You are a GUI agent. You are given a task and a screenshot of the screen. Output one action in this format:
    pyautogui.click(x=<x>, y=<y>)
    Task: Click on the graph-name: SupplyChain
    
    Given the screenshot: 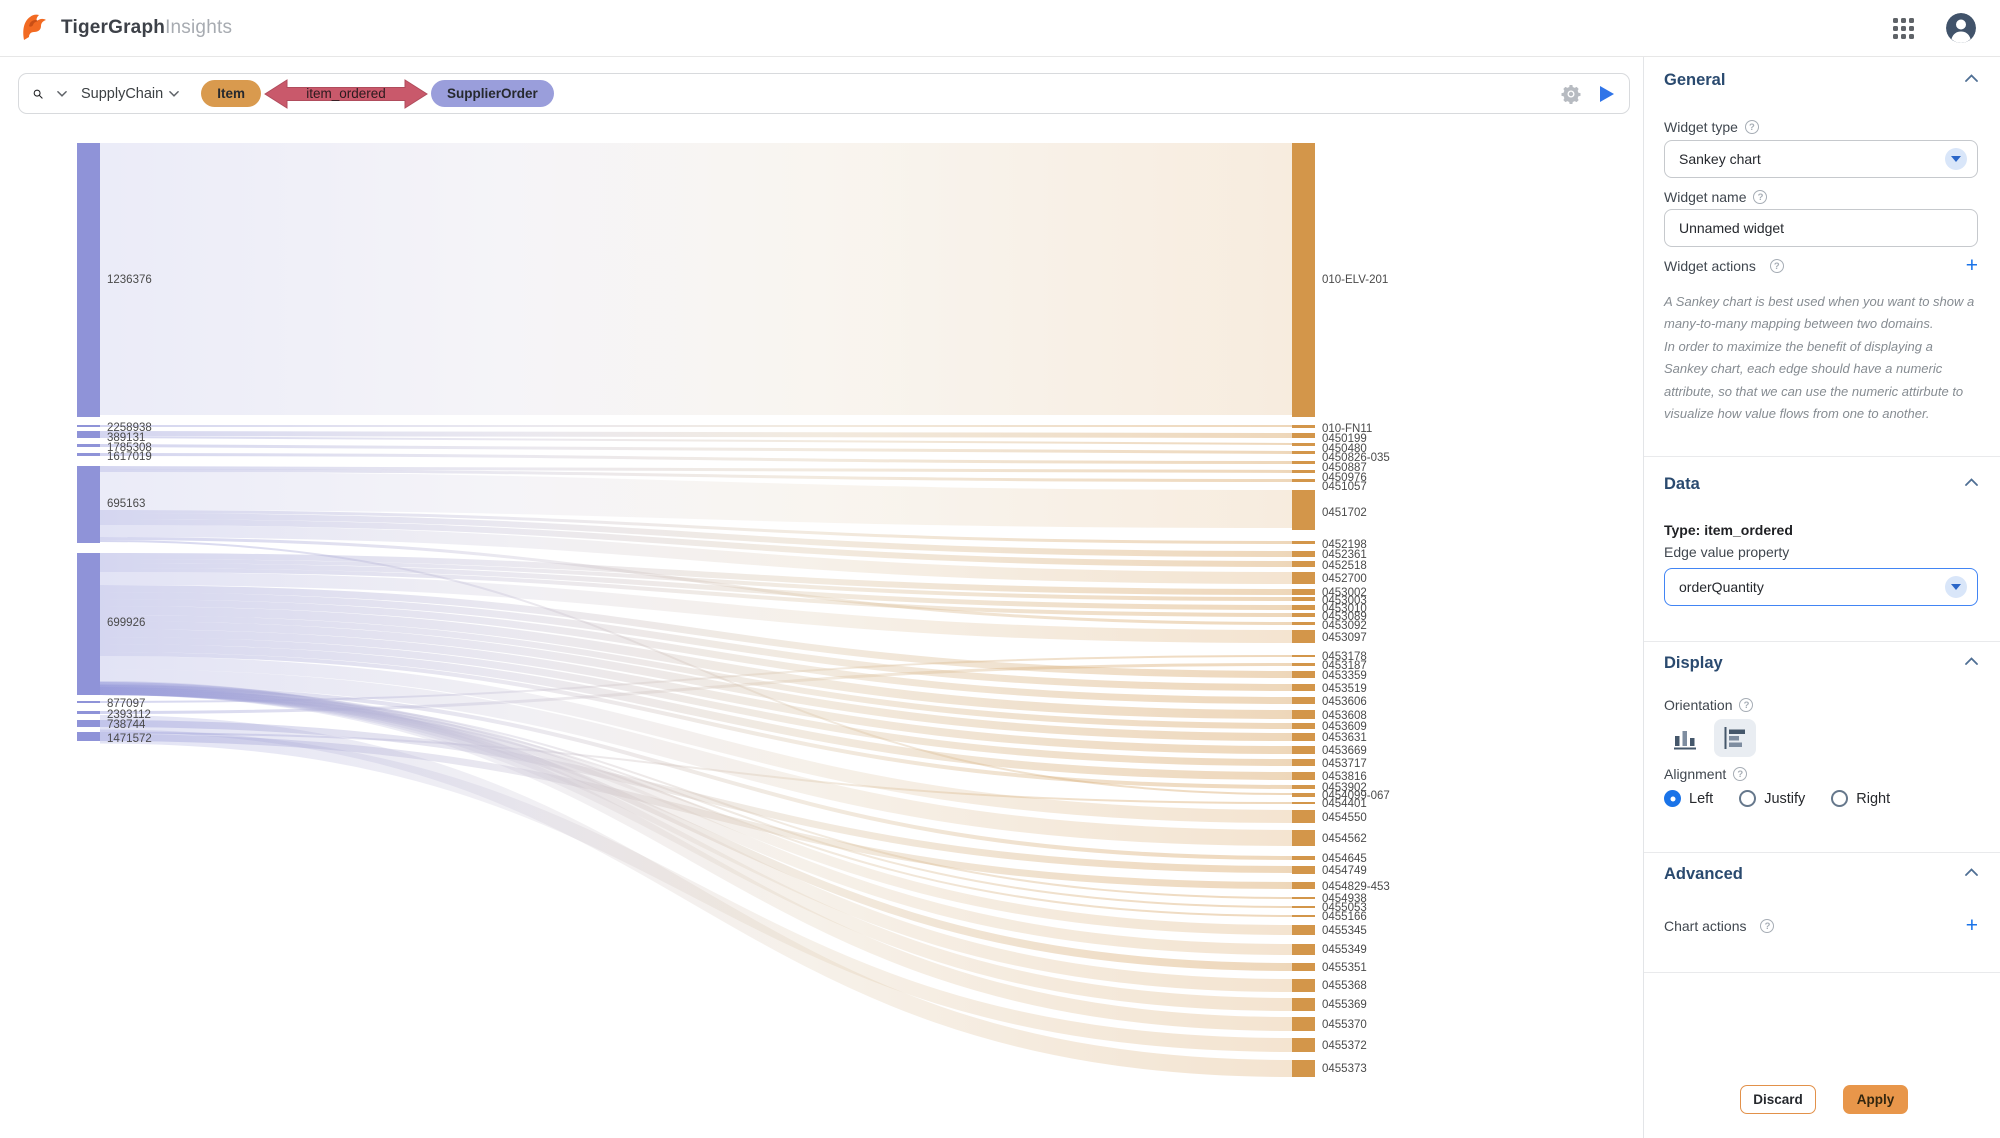 What is the action you would take?
    pyautogui.click(x=122, y=93)
    